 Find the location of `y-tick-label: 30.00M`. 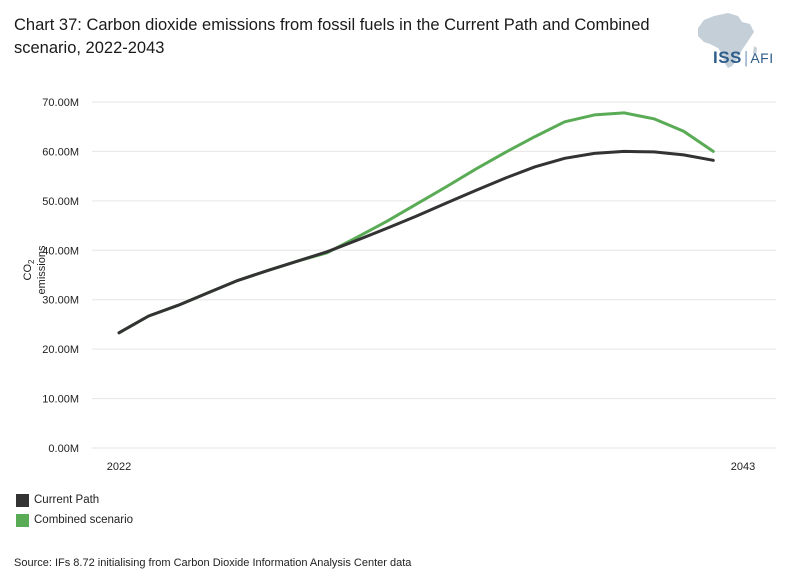

y-tick-label: 30.00M is located at coordinates (60, 301).